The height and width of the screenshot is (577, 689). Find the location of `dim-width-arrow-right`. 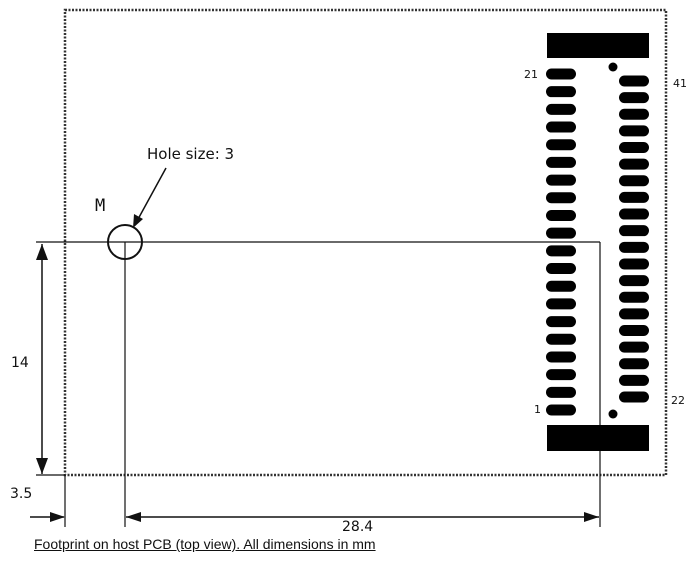

dim-width-arrow-right is located at coordinates (591, 517).